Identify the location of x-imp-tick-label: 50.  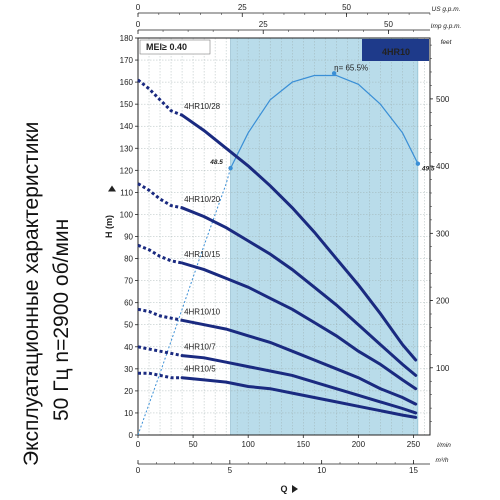
(388, 24).